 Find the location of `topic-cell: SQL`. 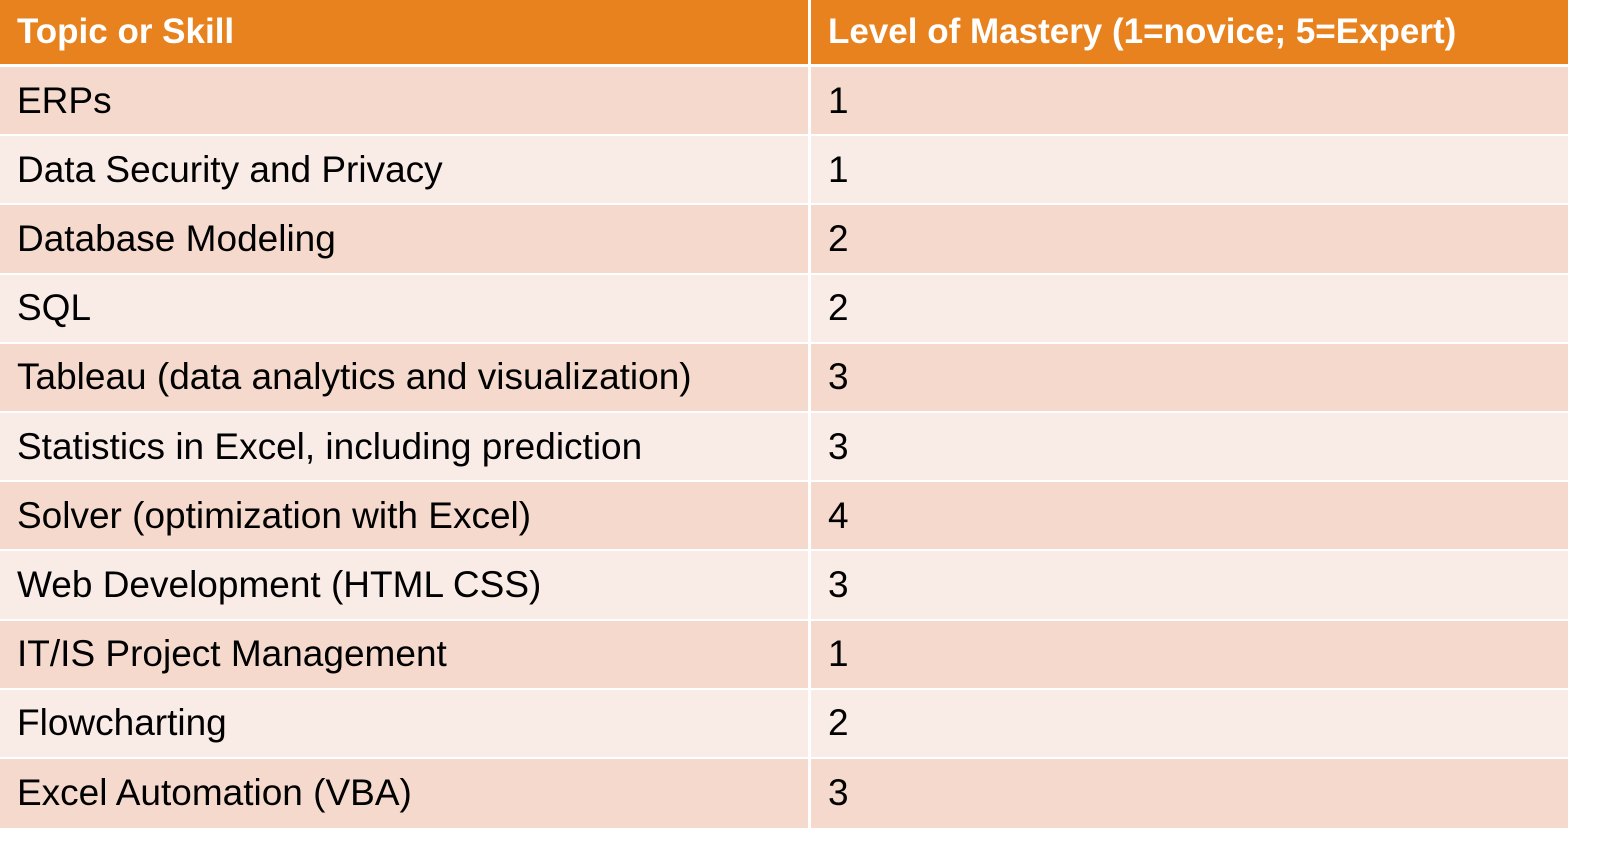

topic-cell: SQL is located at coordinates (405, 308).